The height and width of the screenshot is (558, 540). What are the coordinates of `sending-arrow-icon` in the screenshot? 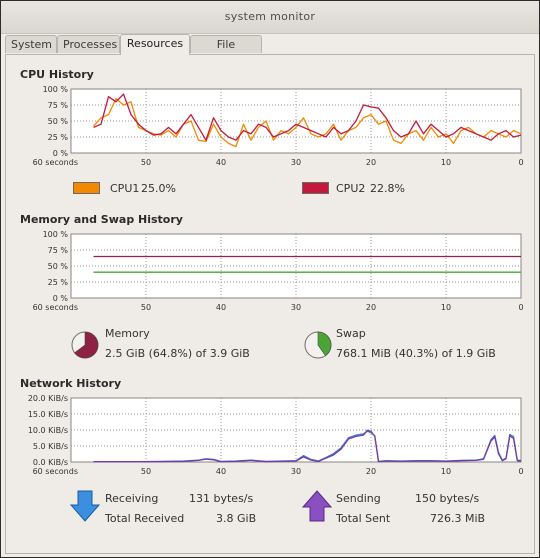 It's located at (317, 506).